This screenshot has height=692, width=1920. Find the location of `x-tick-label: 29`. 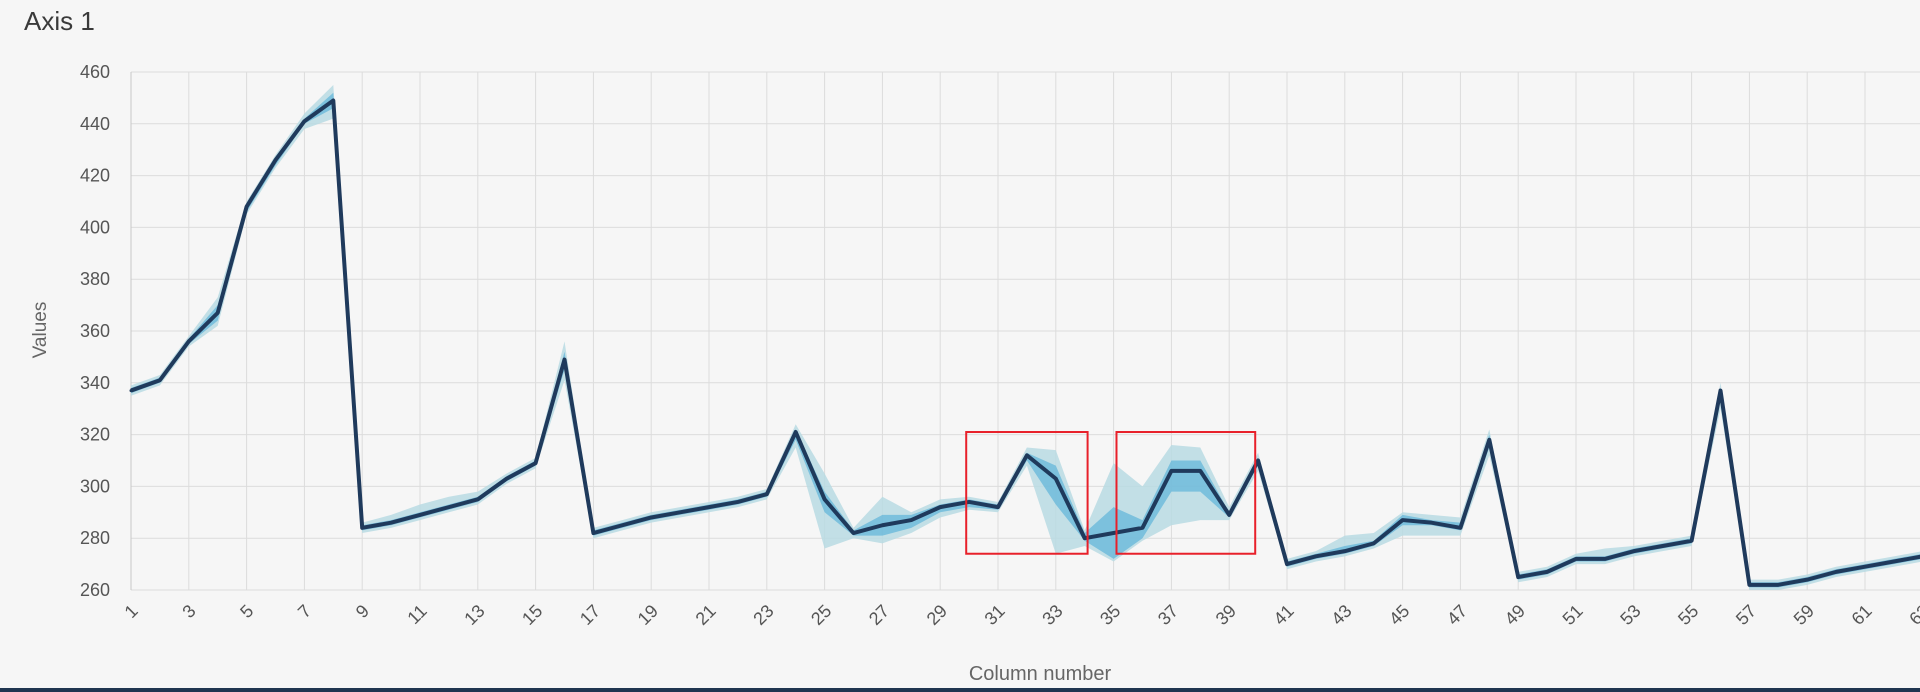

x-tick-label: 29 is located at coordinates (937, 615).